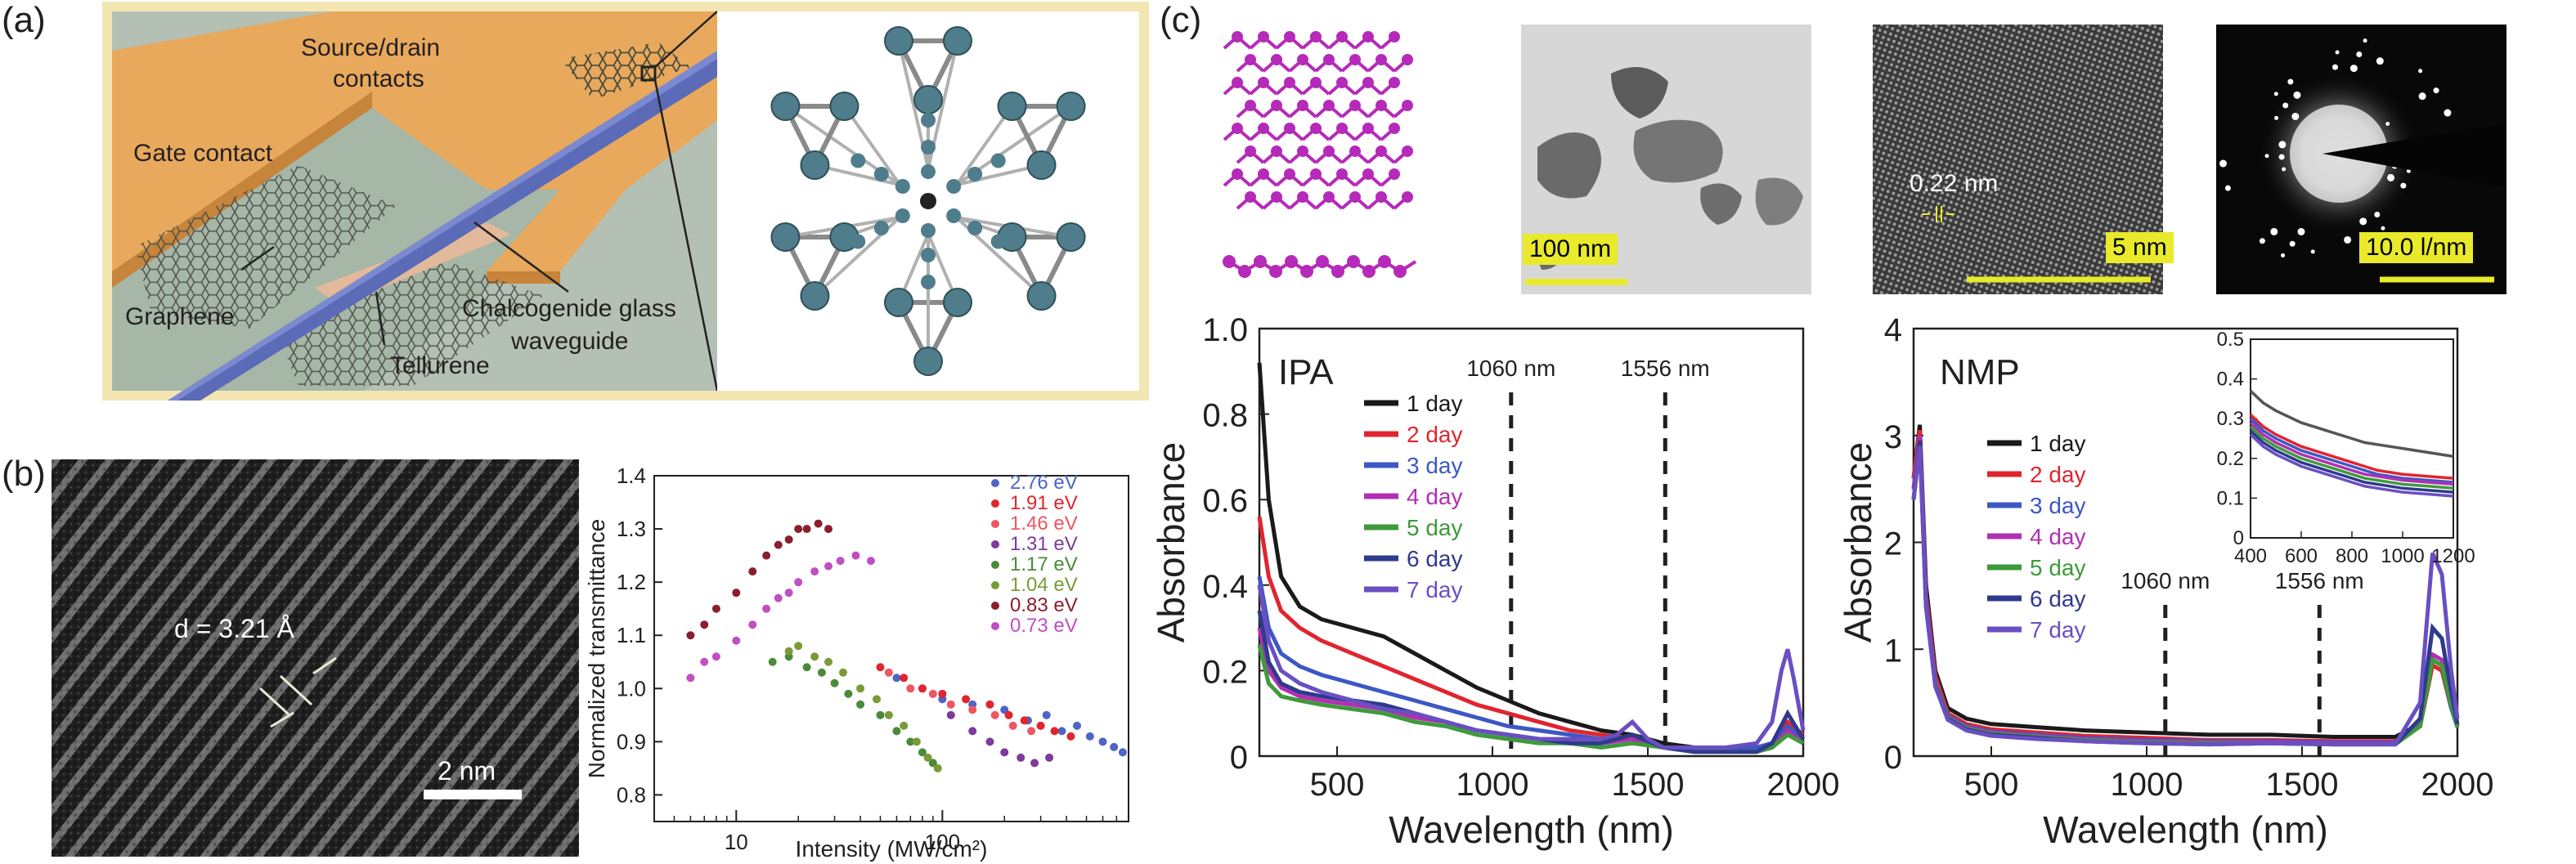 The height and width of the screenshot is (864, 2576). What do you see at coordinates (1044, 483) in the screenshot?
I see `legend-label: 2.76 eV` at bounding box center [1044, 483].